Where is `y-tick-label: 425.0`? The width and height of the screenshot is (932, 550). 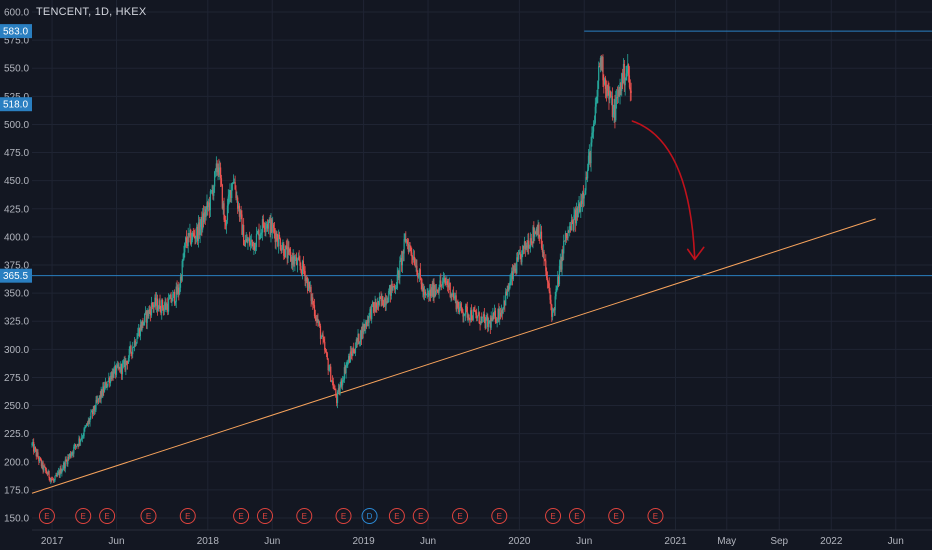 y-tick-label: 425.0 is located at coordinates (16, 209).